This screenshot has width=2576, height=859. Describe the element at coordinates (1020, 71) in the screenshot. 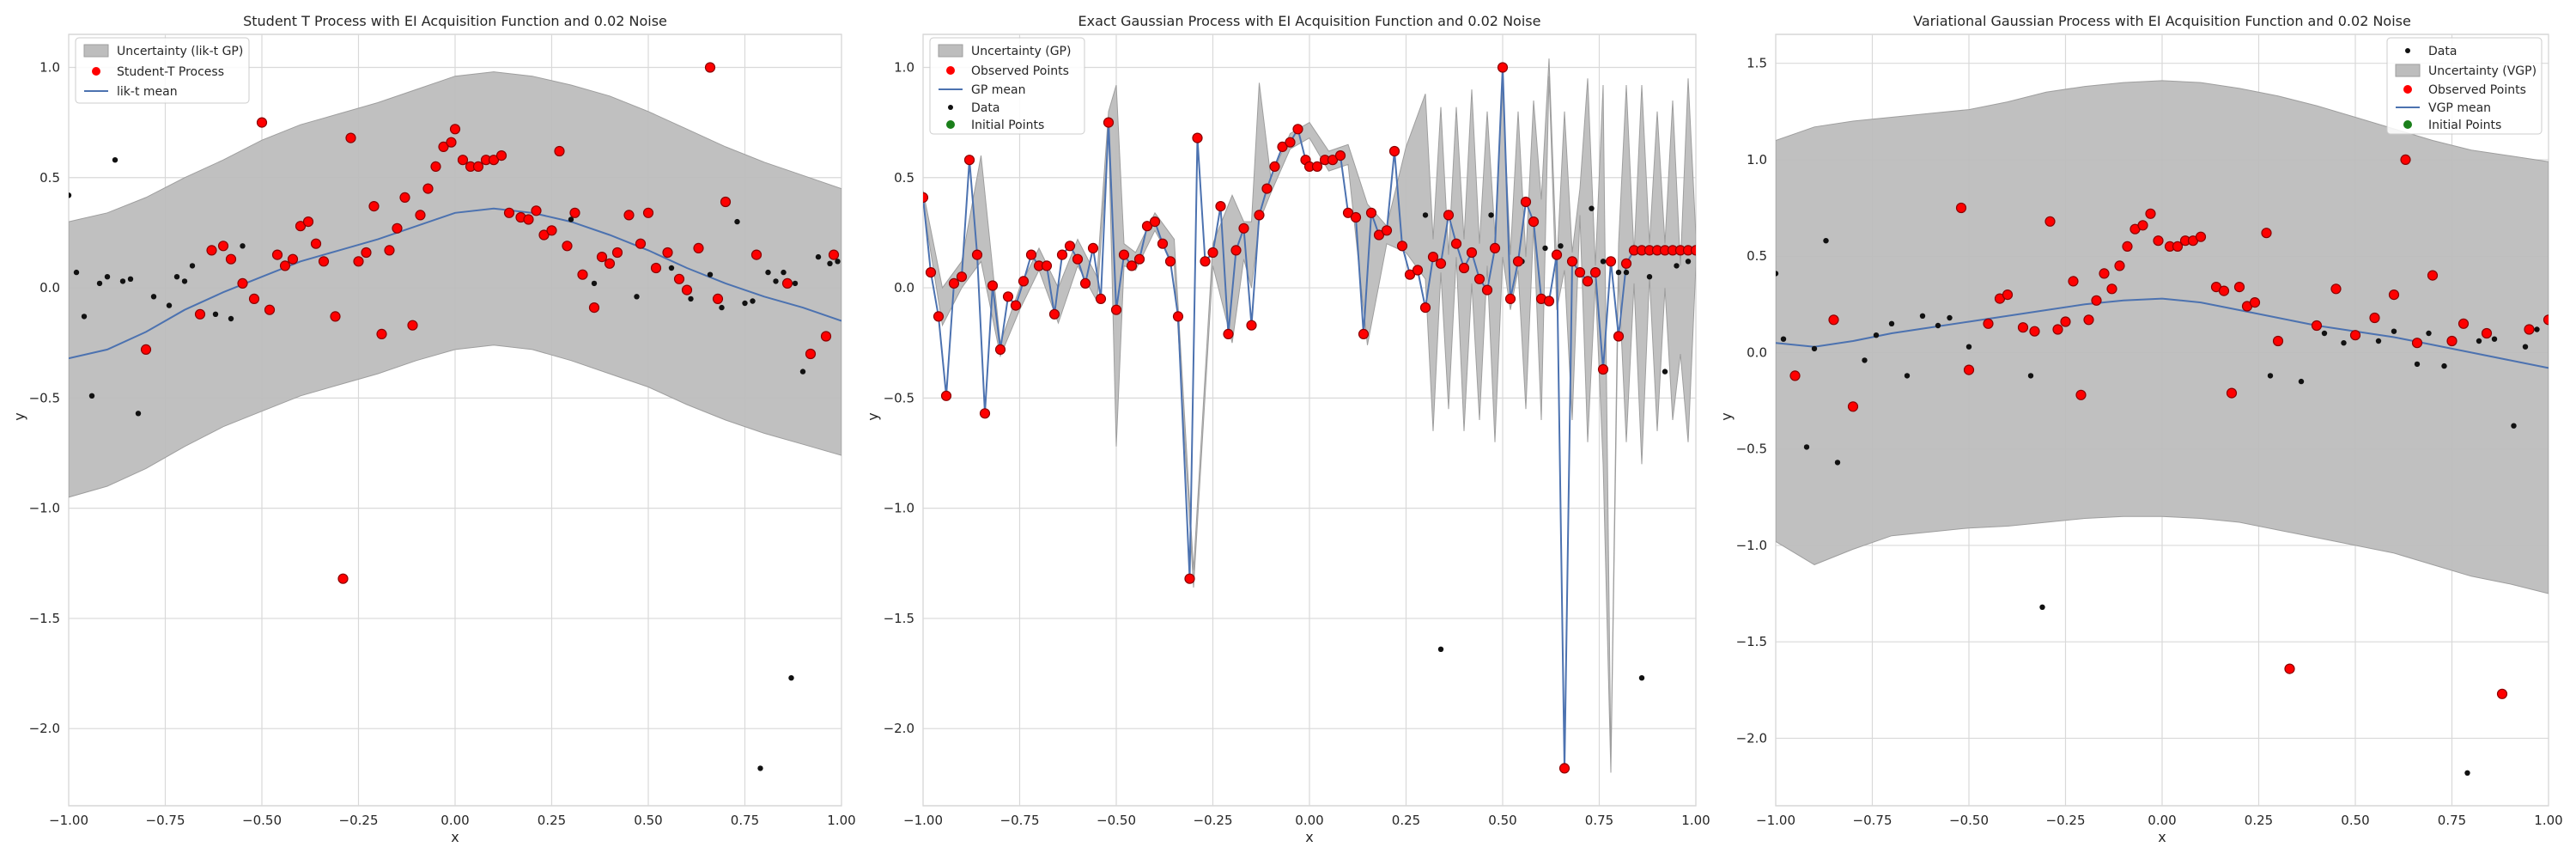

I see `legend-label: Observed Points` at that location.